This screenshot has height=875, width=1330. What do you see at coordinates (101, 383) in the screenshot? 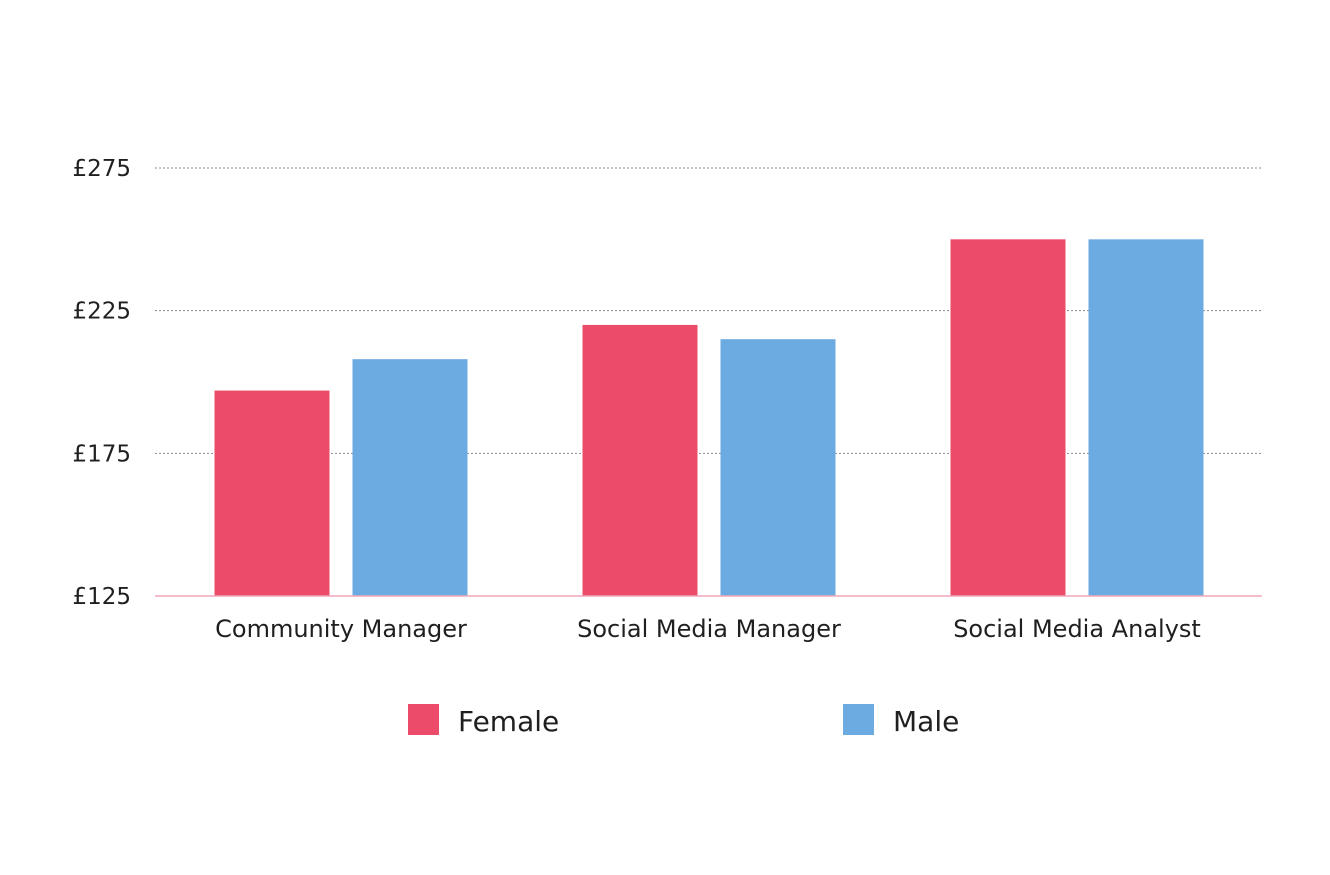
I see `y-axis-ticks: £125 £175 £225 £275` at bounding box center [101, 383].